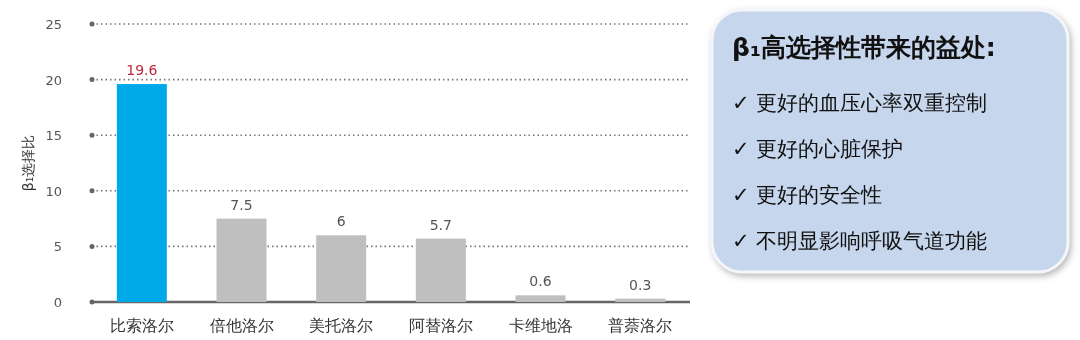 The image size is (1080, 340). What do you see at coordinates (860, 241) in the screenshot?
I see `text: ✓ 不明显影响呼吸气道功能` at bounding box center [860, 241].